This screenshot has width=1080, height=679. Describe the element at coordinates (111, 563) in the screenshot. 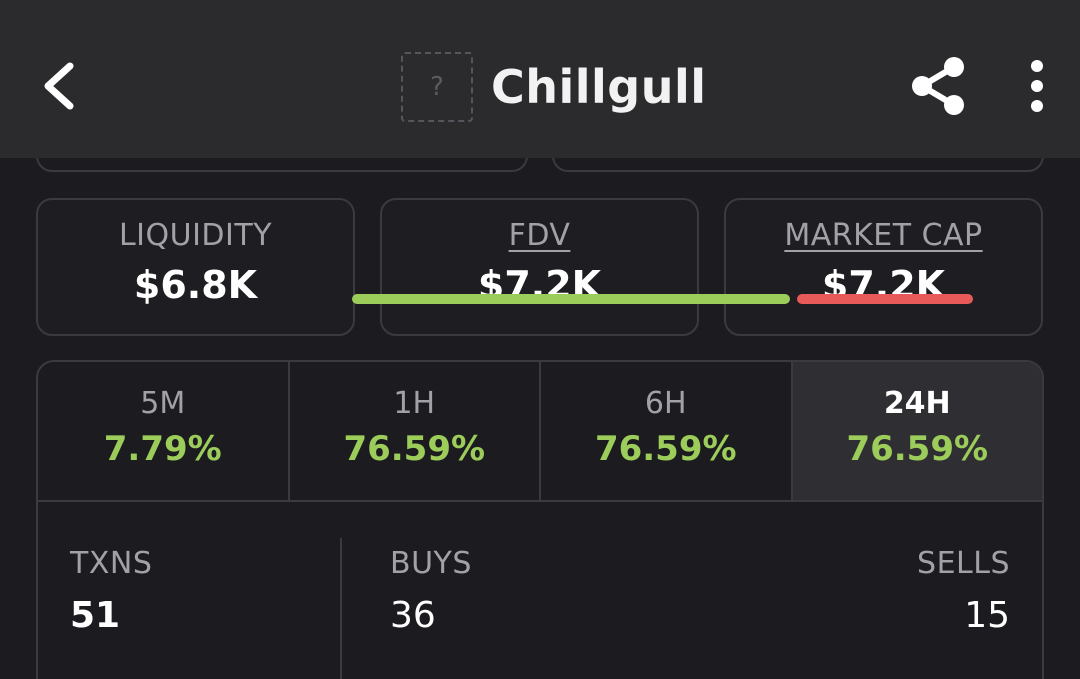

I see `txns-label: TXNS` at that location.